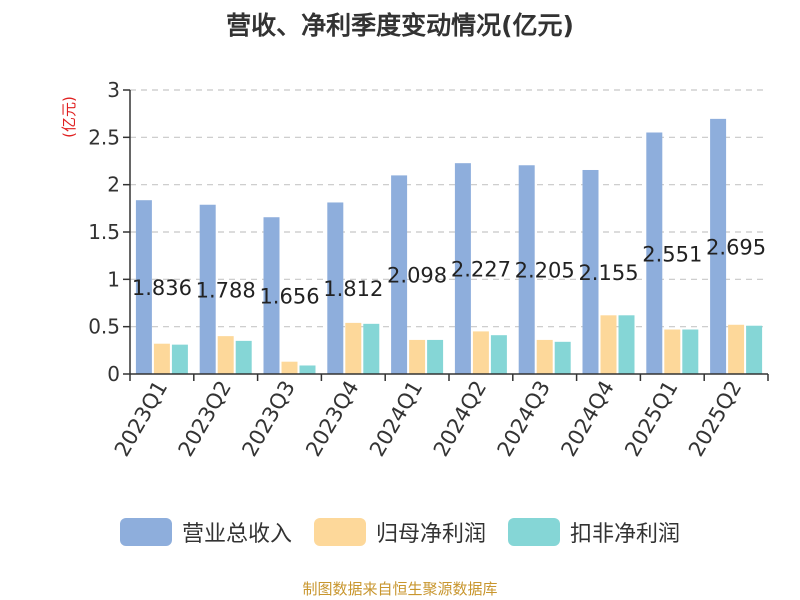 This screenshot has width=800, height=600. Describe the element at coordinates (226, 290) in the screenshot. I see `data-label: 1.788` at that location.